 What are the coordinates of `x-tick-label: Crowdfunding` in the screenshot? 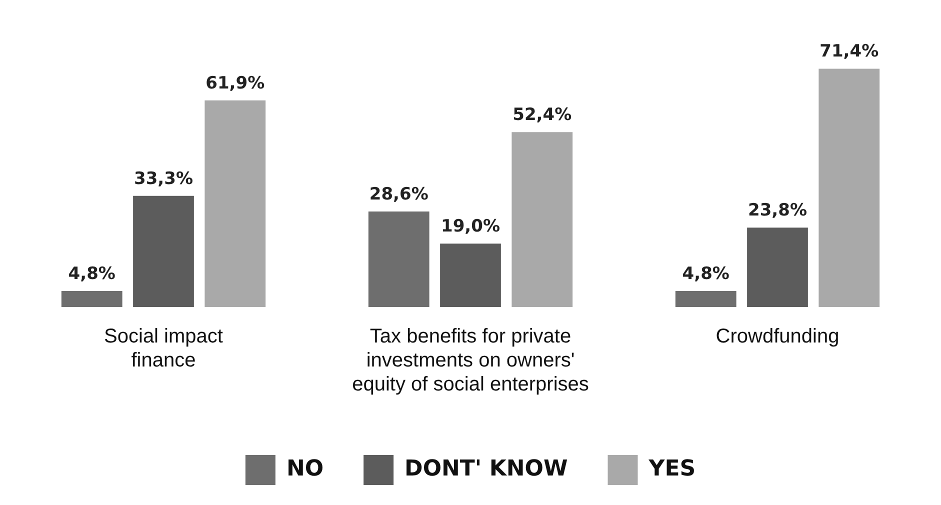 It's located at (778, 337).